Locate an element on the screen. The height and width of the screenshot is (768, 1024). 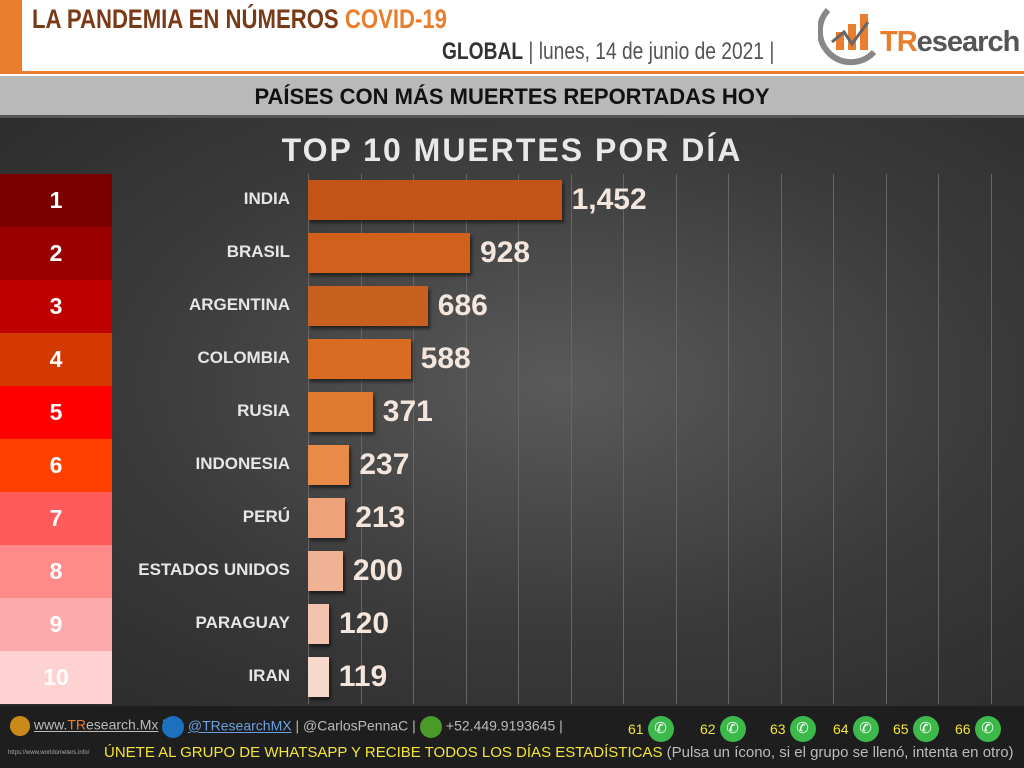
category-label: RUSIA is located at coordinates (263, 410).